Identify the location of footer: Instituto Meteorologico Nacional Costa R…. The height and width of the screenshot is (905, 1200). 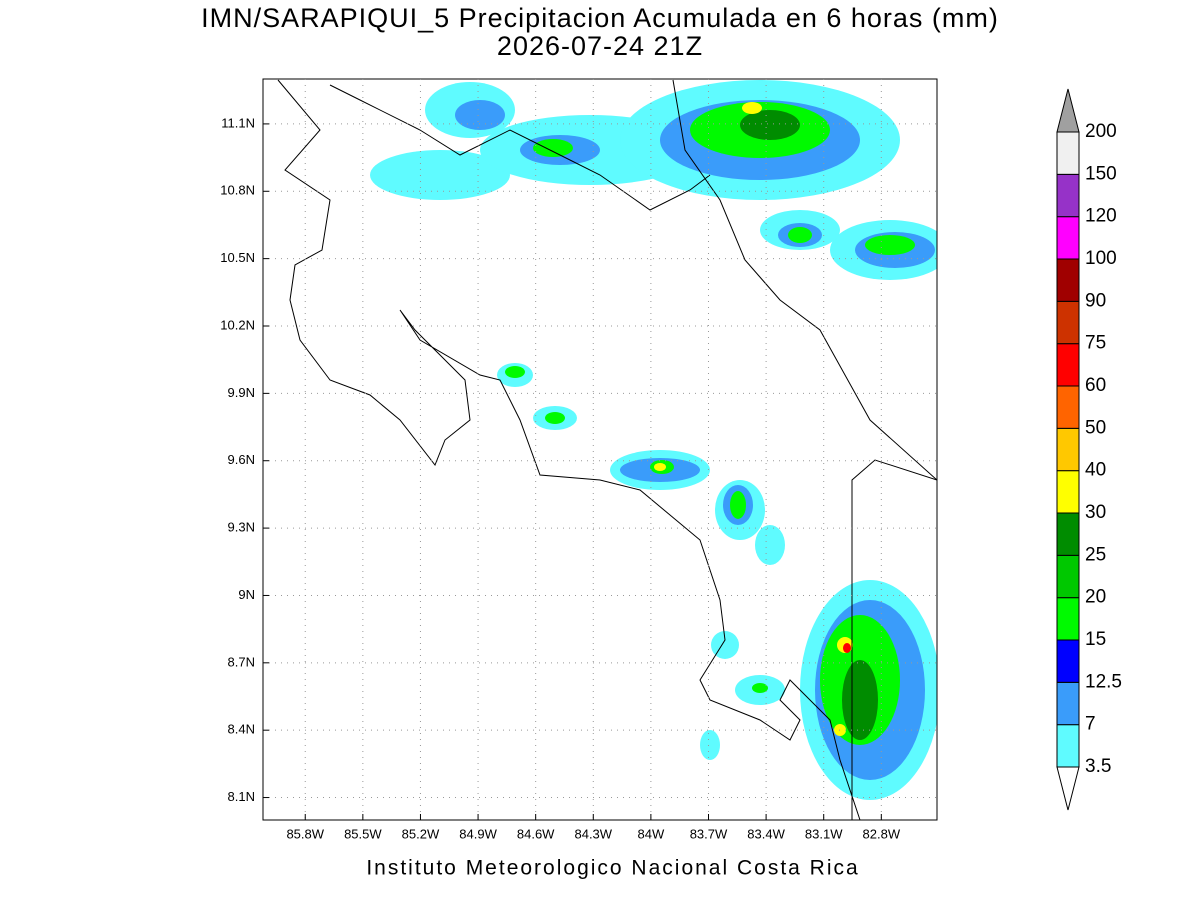
(612, 868).